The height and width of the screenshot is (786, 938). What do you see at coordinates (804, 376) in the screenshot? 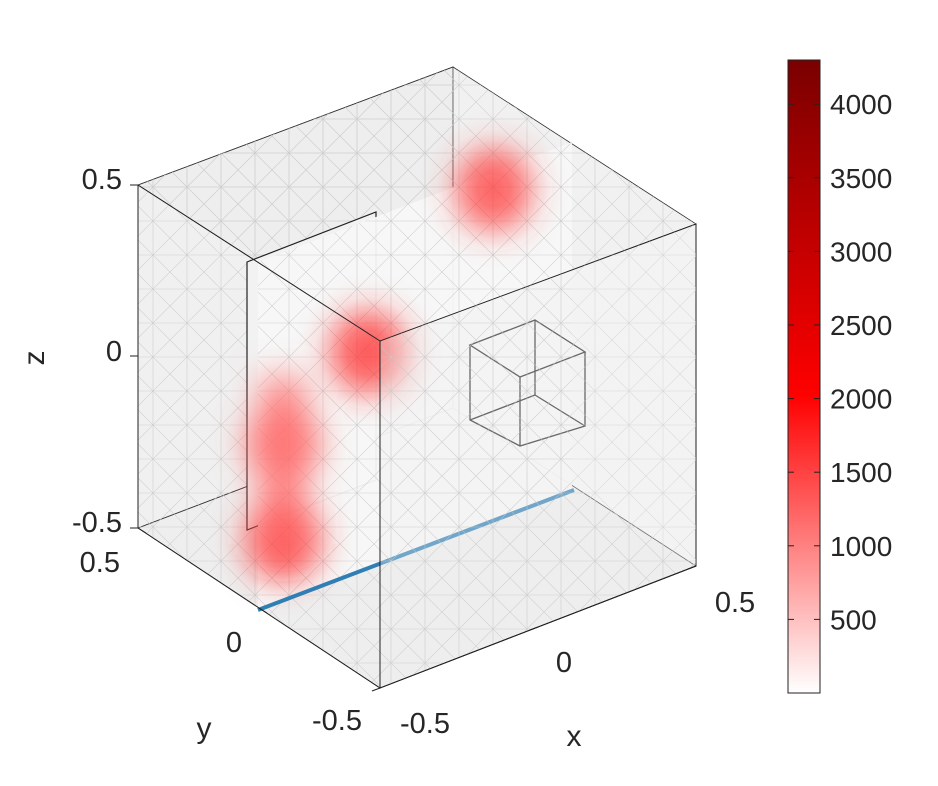
I see `colorbar-gradient` at bounding box center [804, 376].